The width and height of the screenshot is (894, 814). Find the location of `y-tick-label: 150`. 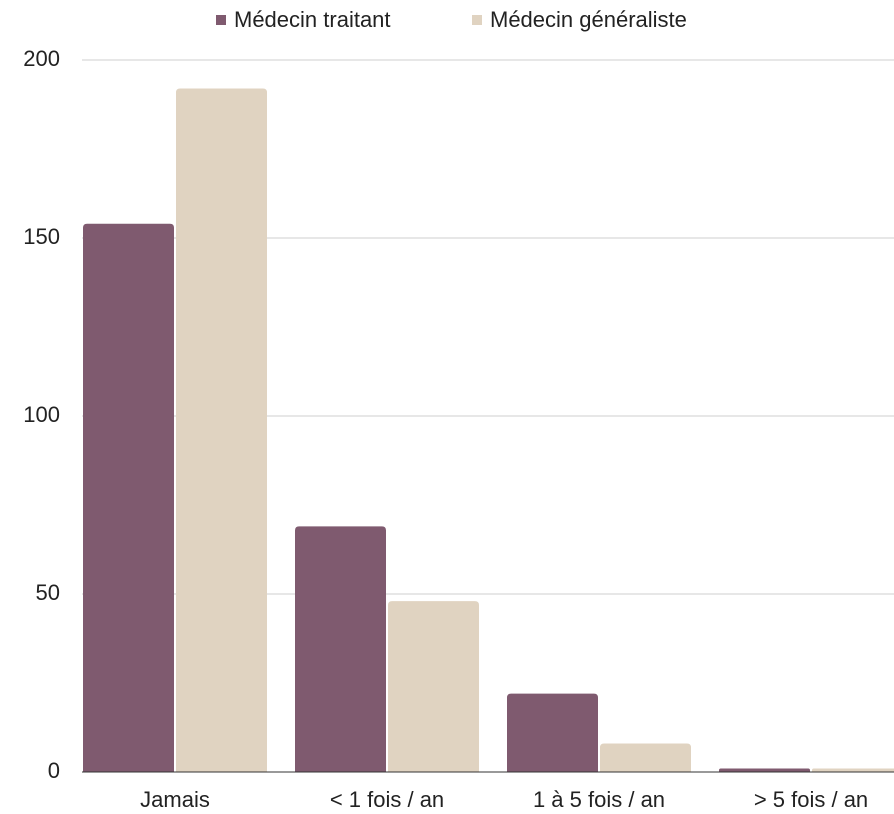

y-tick-label: 150 is located at coordinates (41, 236).